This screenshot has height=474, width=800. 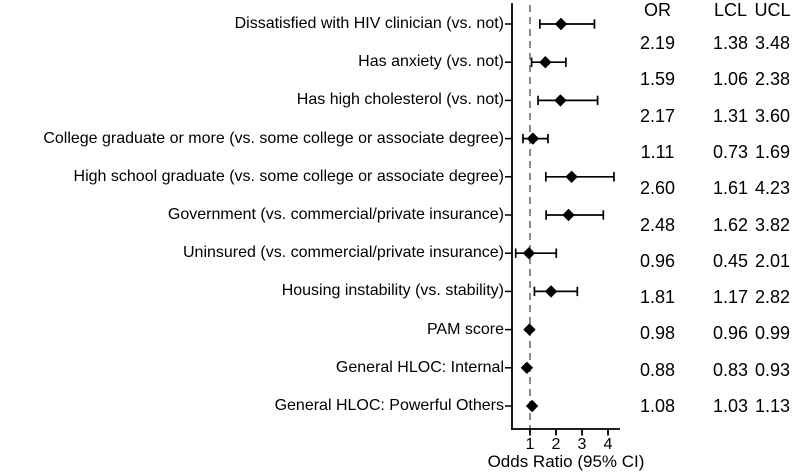 I want to click on column-header-or: OR, so click(x=657, y=10).